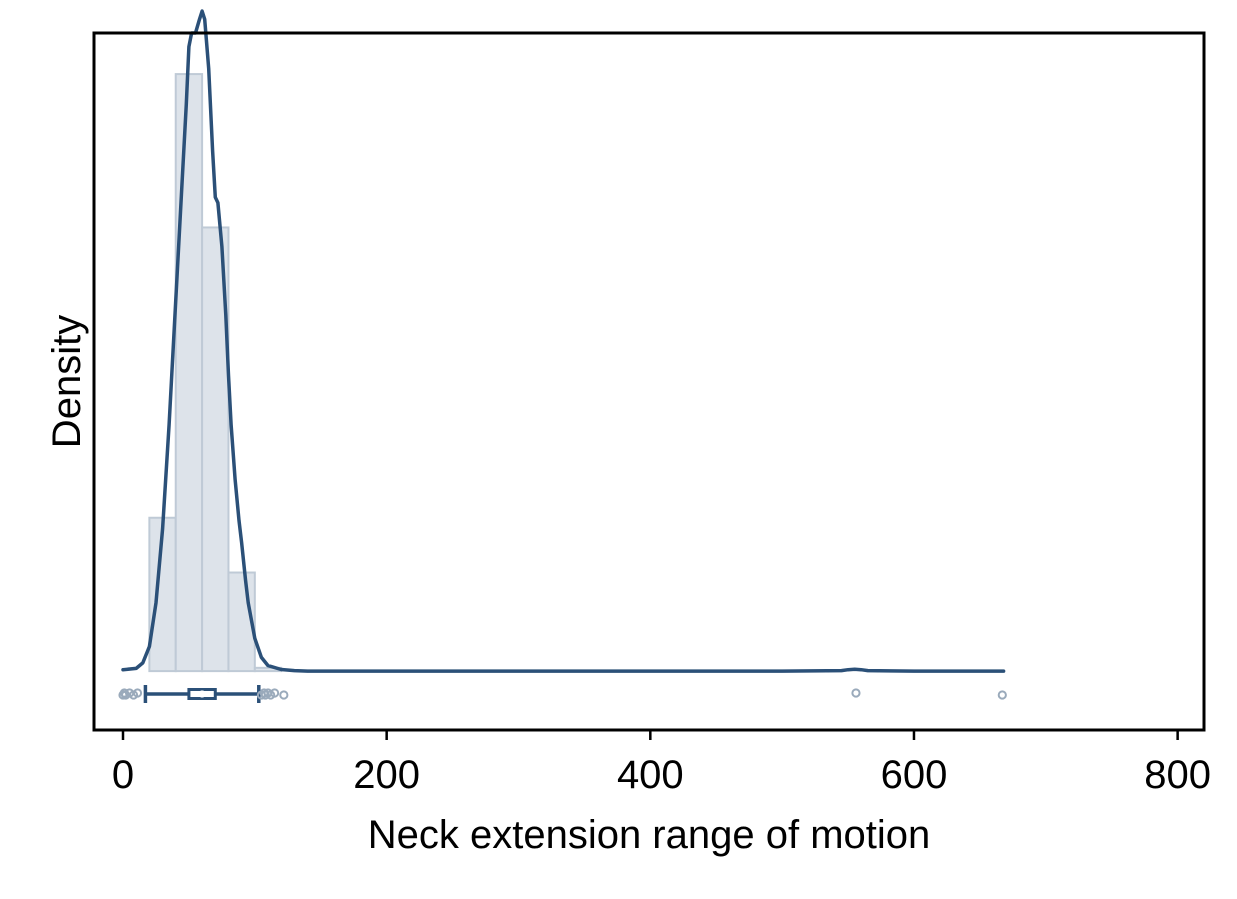 The width and height of the screenshot is (1237, 899). Describe the element at coordinates (650, 775) in the screenshot. I see `x-tick-label-2: 400` at that location.